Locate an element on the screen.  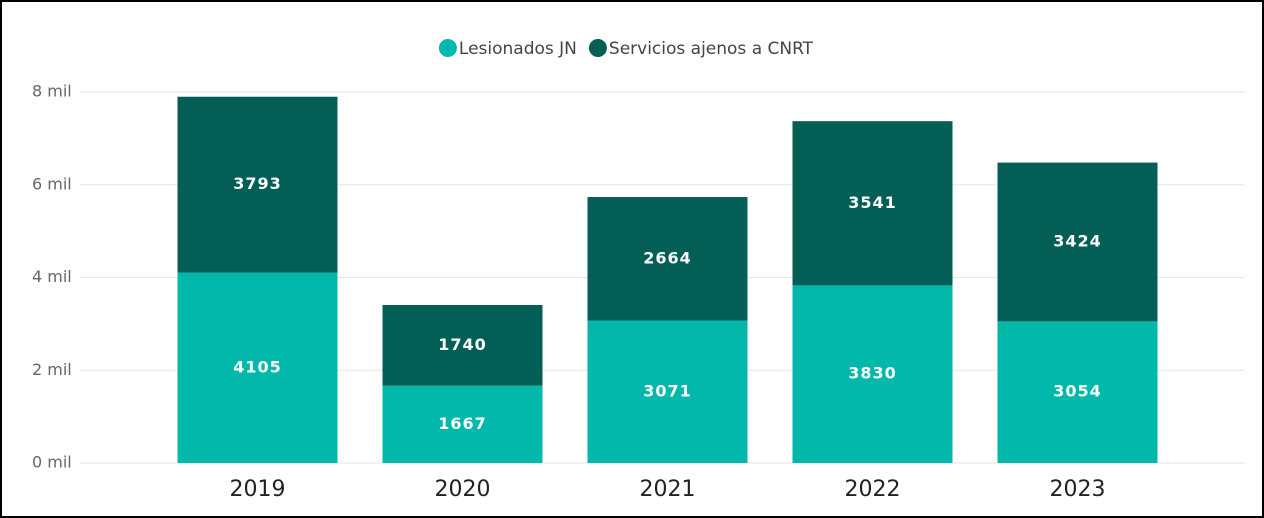
value-label: 2664 is located at coordinates (667, 257).